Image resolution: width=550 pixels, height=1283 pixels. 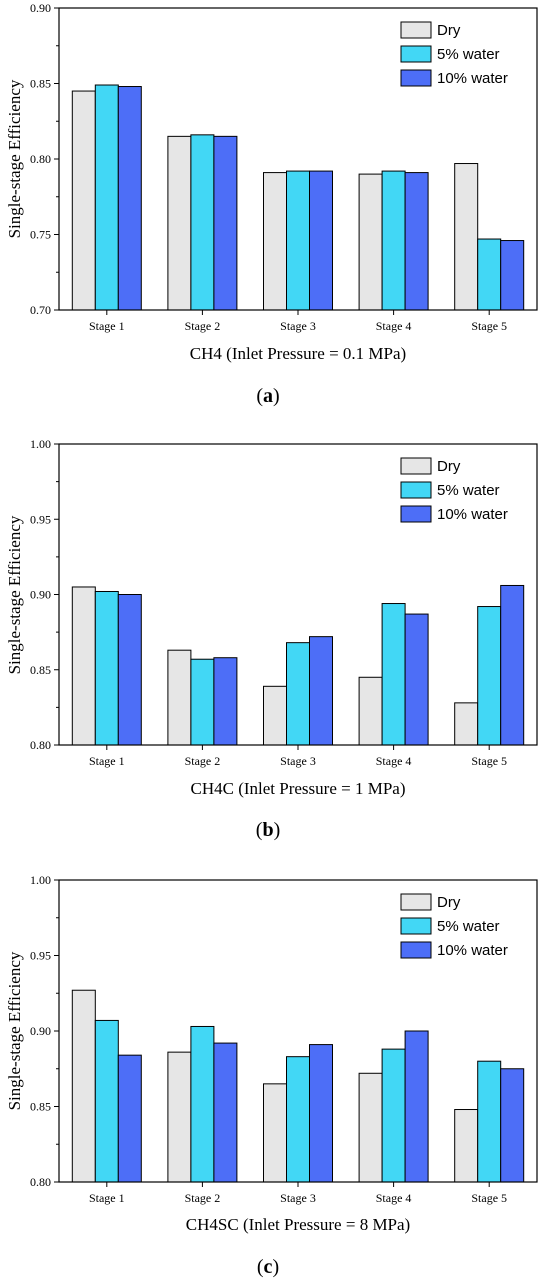 I want to click on x-axis-title: CH4SC (Inlet Pressure = 8 MPa), so click(x=298, y=1224).